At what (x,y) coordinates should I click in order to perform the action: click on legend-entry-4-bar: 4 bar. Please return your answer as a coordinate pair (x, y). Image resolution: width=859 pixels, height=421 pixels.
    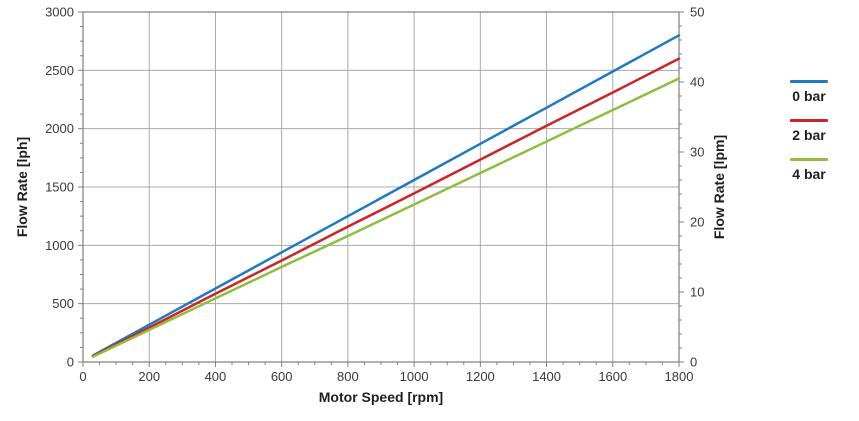
    Looking at the image, I should click on (809, 170).